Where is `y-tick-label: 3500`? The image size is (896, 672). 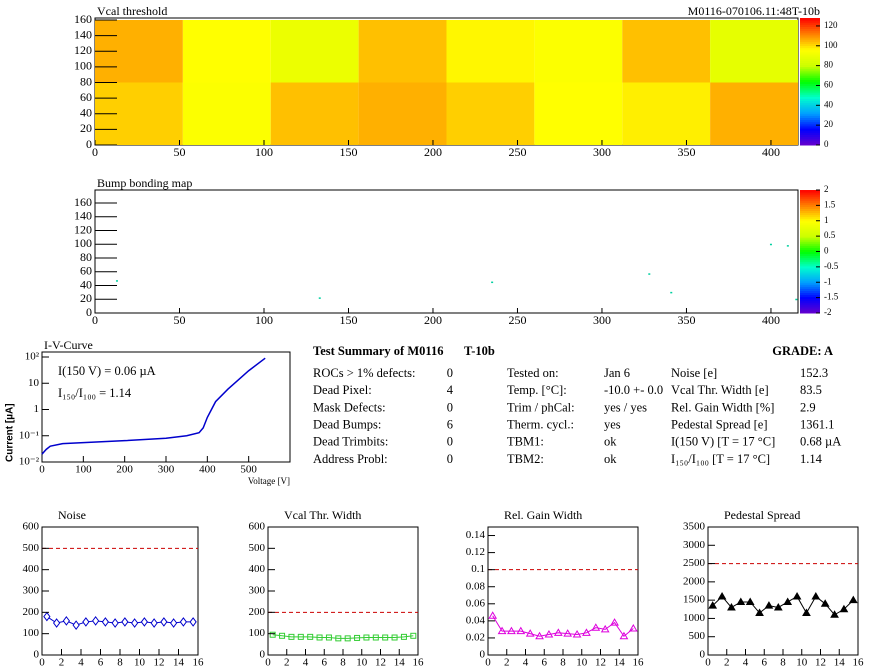 y-tick-label: 3500 is located at coordinates (694, 527).